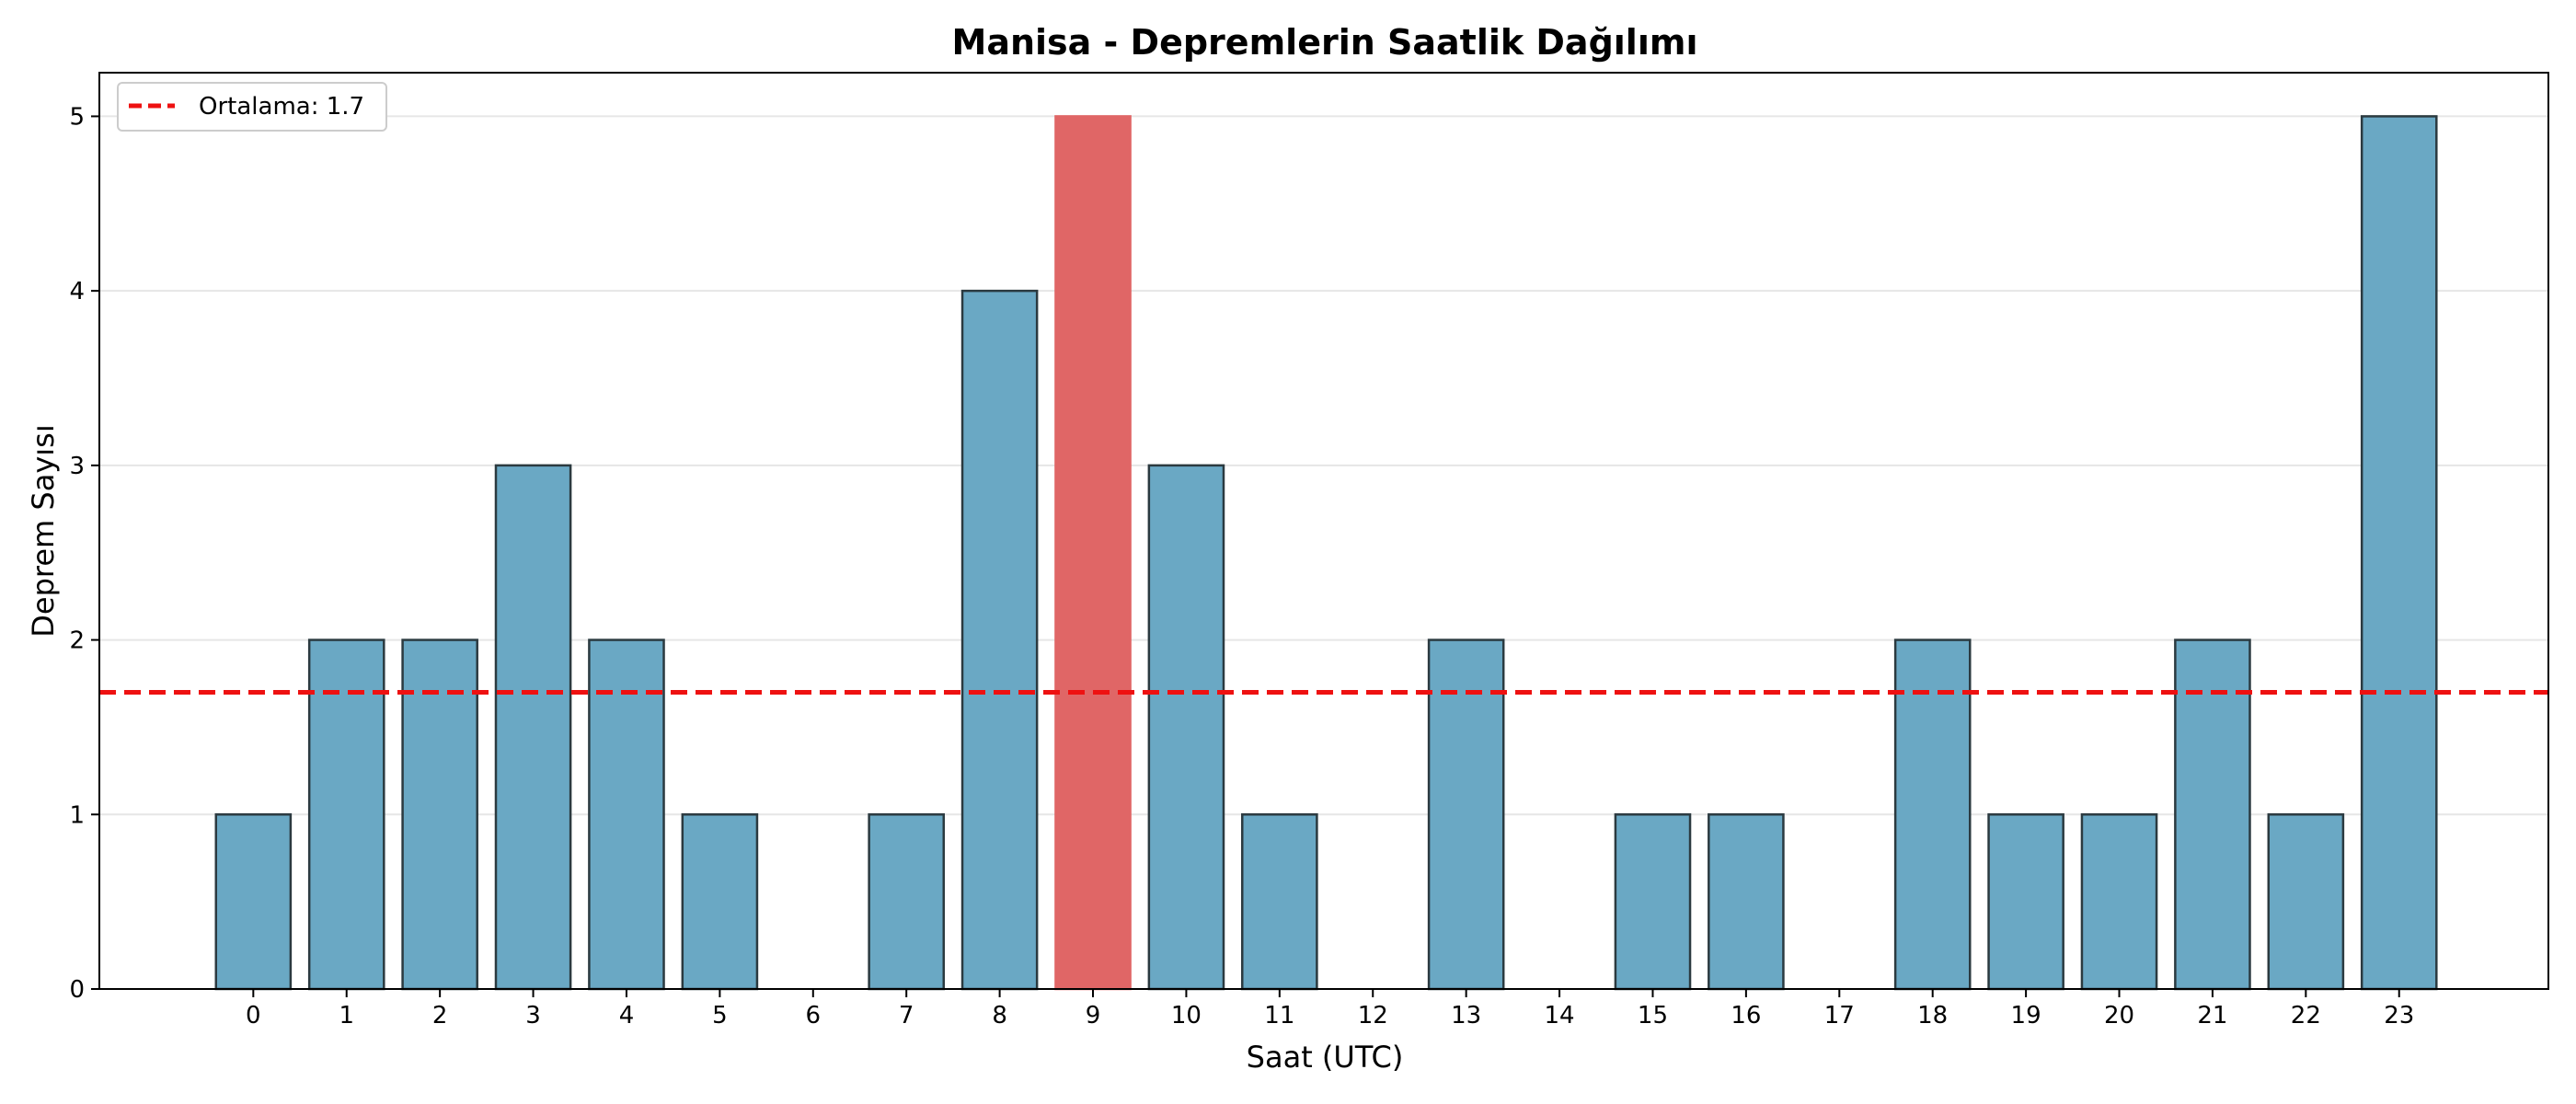  I want to click on x-tick-label: 12, so click(1373, 1016).